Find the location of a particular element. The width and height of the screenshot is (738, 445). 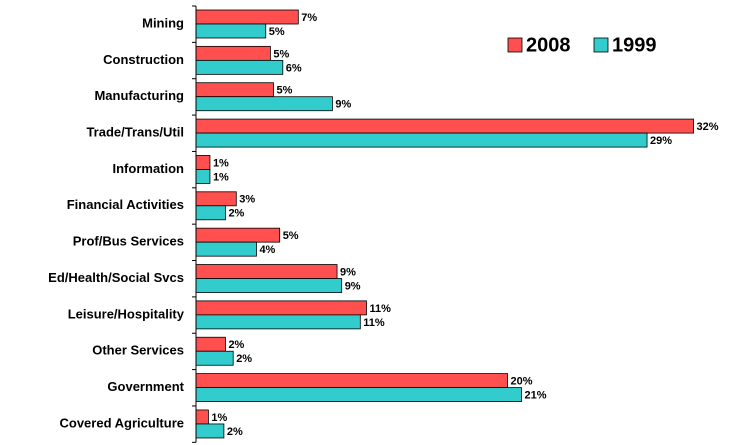

y-tick-label: Construction is located at coordinates (143, 59).